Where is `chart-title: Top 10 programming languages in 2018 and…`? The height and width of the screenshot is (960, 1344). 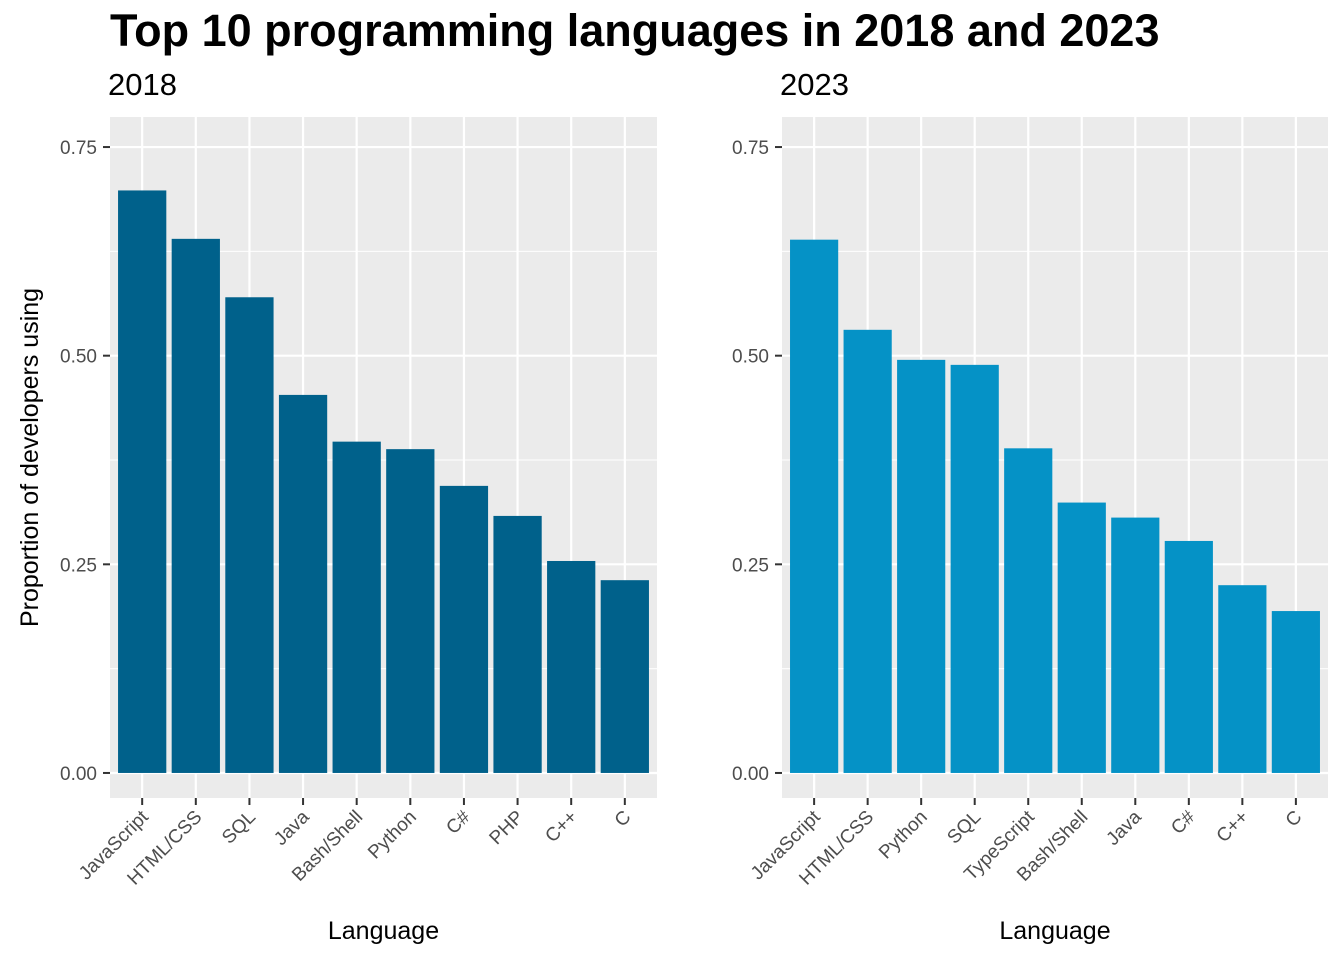 chart-title: Top 10 programming languages in 2018 and… is located at coordinates (635, 30).